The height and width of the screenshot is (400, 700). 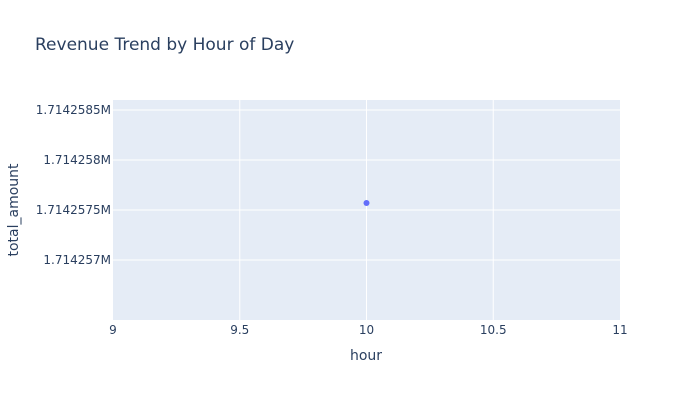 I want to click on y-tick-label: 1.714258M, so click(x=77, y=160).